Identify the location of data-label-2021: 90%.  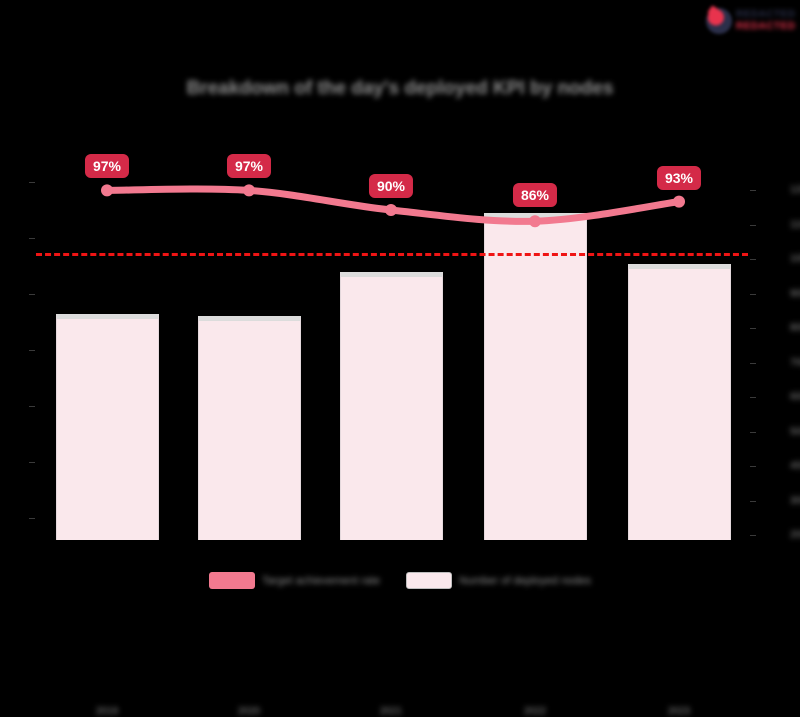
(391, 186).